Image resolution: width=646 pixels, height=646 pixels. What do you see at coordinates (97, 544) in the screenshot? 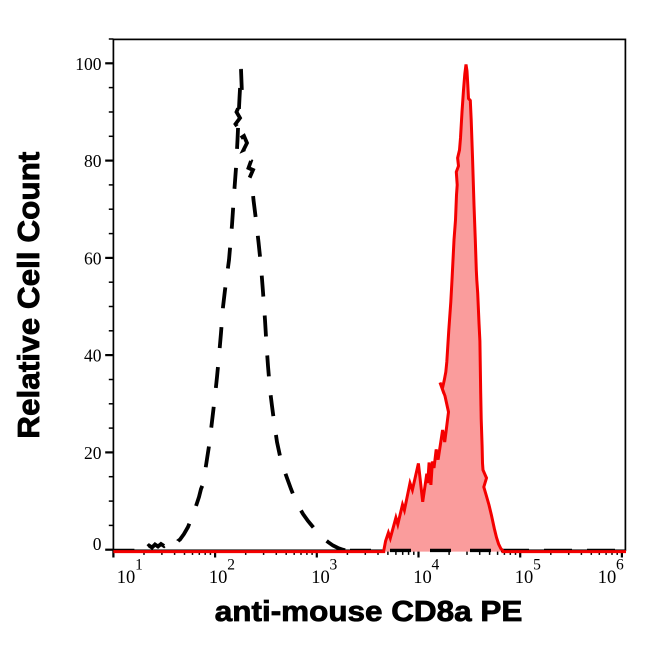
I see `svg-text: 0` at bounding box center [97, 544].